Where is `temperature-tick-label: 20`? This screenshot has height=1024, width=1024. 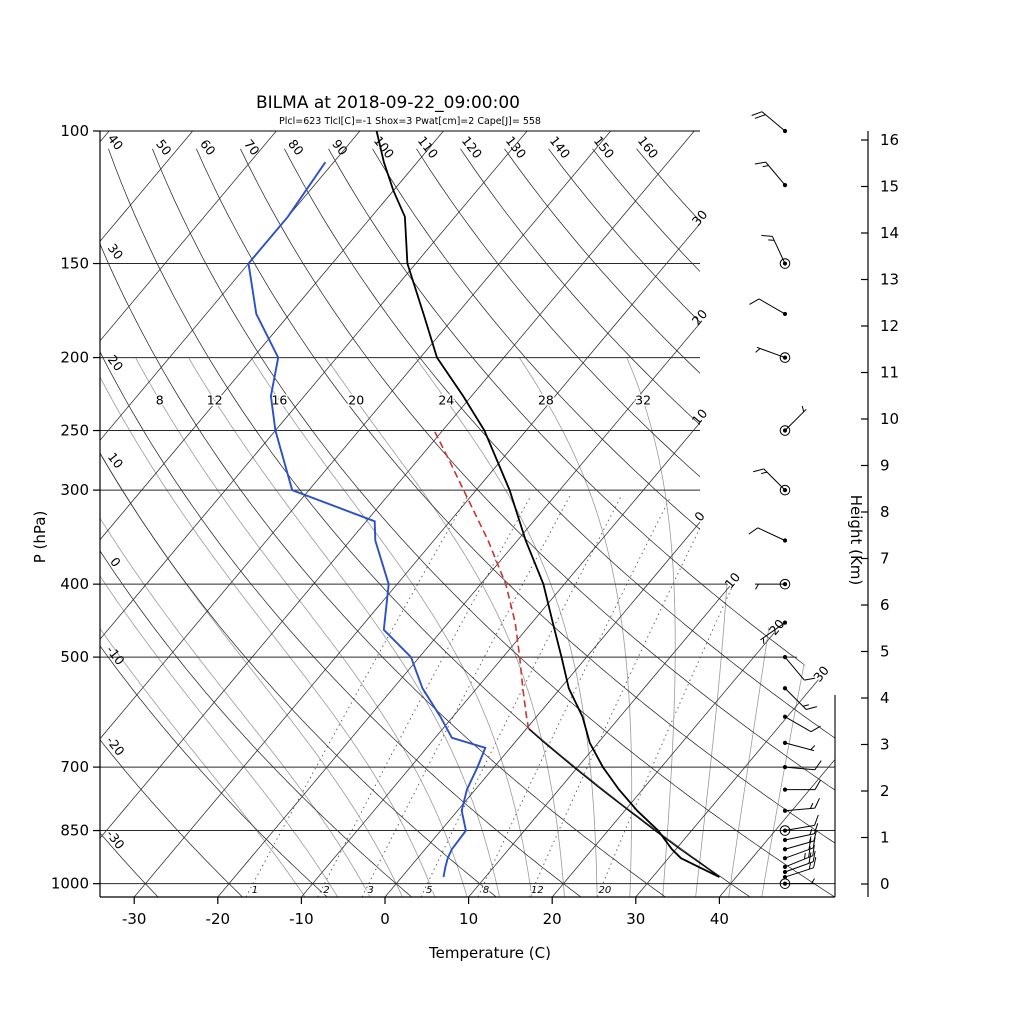
temperature-tick-label: 20 is located at coordinates (552, 919).